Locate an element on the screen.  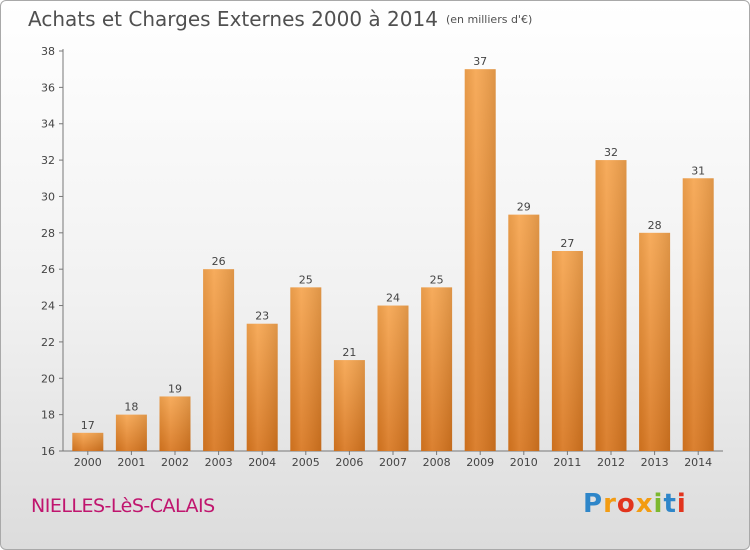
y-tick-label: 36 is located at coordinates (48, 87).